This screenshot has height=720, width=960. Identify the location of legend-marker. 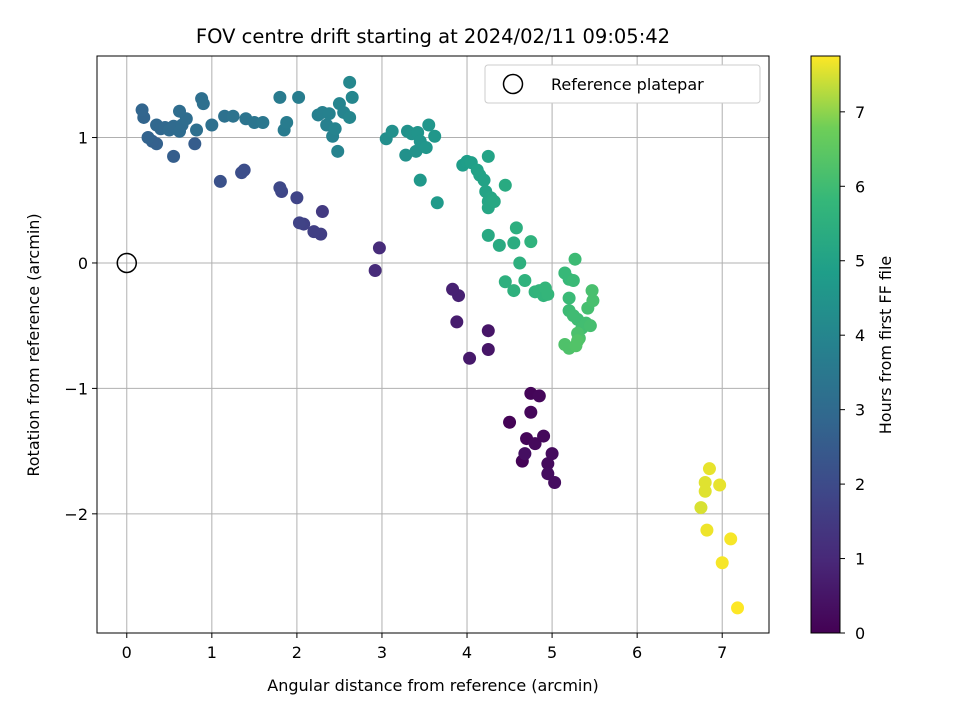
(513, 84).